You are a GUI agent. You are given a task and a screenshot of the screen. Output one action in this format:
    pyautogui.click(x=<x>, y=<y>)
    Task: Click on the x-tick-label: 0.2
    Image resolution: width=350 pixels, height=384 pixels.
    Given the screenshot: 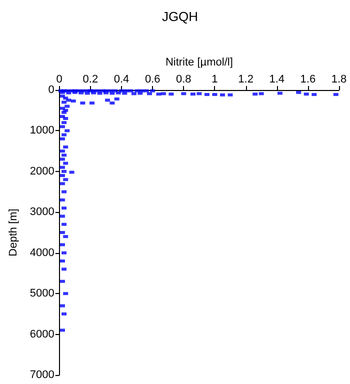 What is the action you would take?
    pyautogui.click(x=90, y=80)
    